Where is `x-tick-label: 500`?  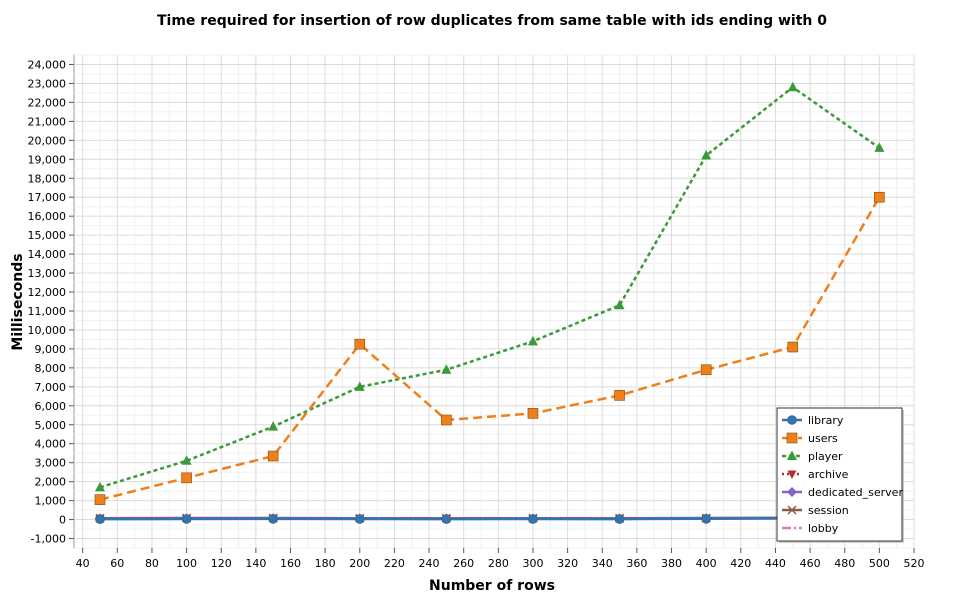 x-tick-label: 500 is located at coordinates (879, 563).